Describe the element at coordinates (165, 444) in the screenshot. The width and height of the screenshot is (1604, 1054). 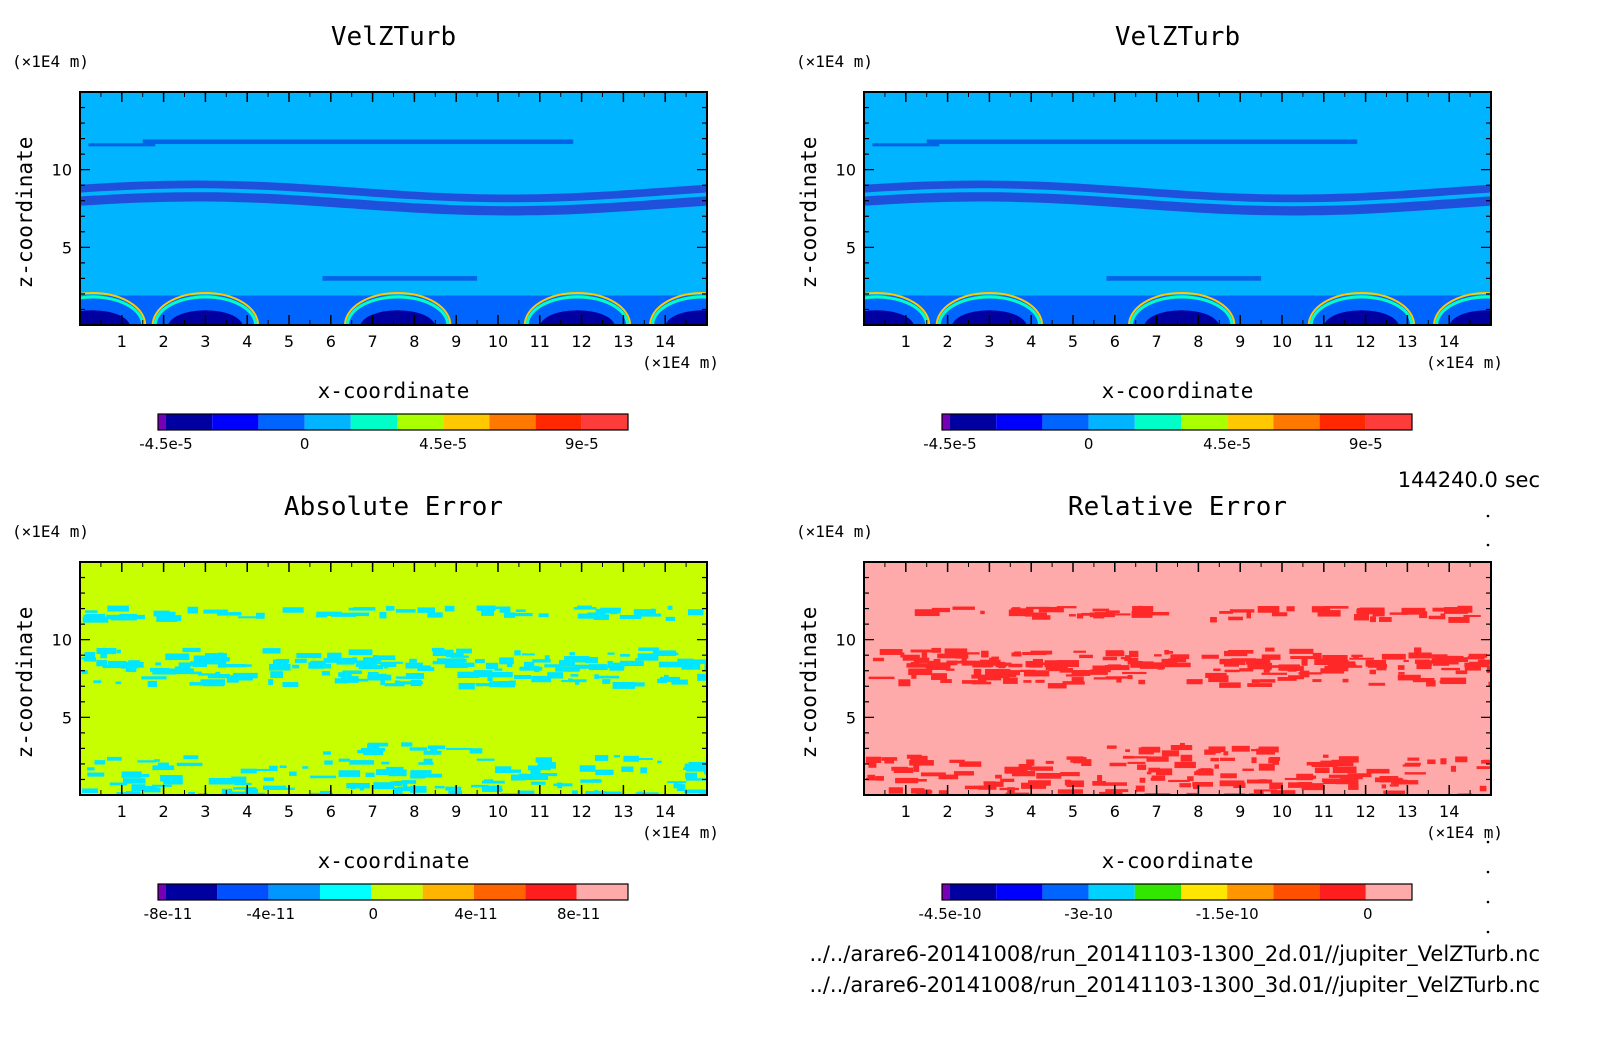
I see `colorbar-label: -4.5e-5` at that location.